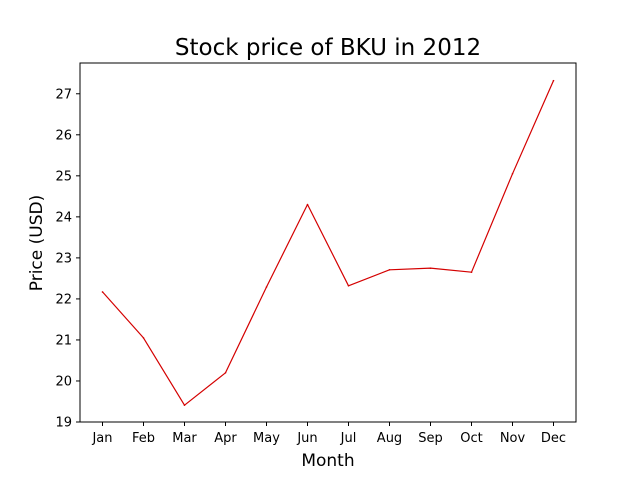 The width and height of the screenshot is (640, 480). Describe the element at coordinates (63, 423) in the screenshot. I see `y-tick-label: 19` at that location.